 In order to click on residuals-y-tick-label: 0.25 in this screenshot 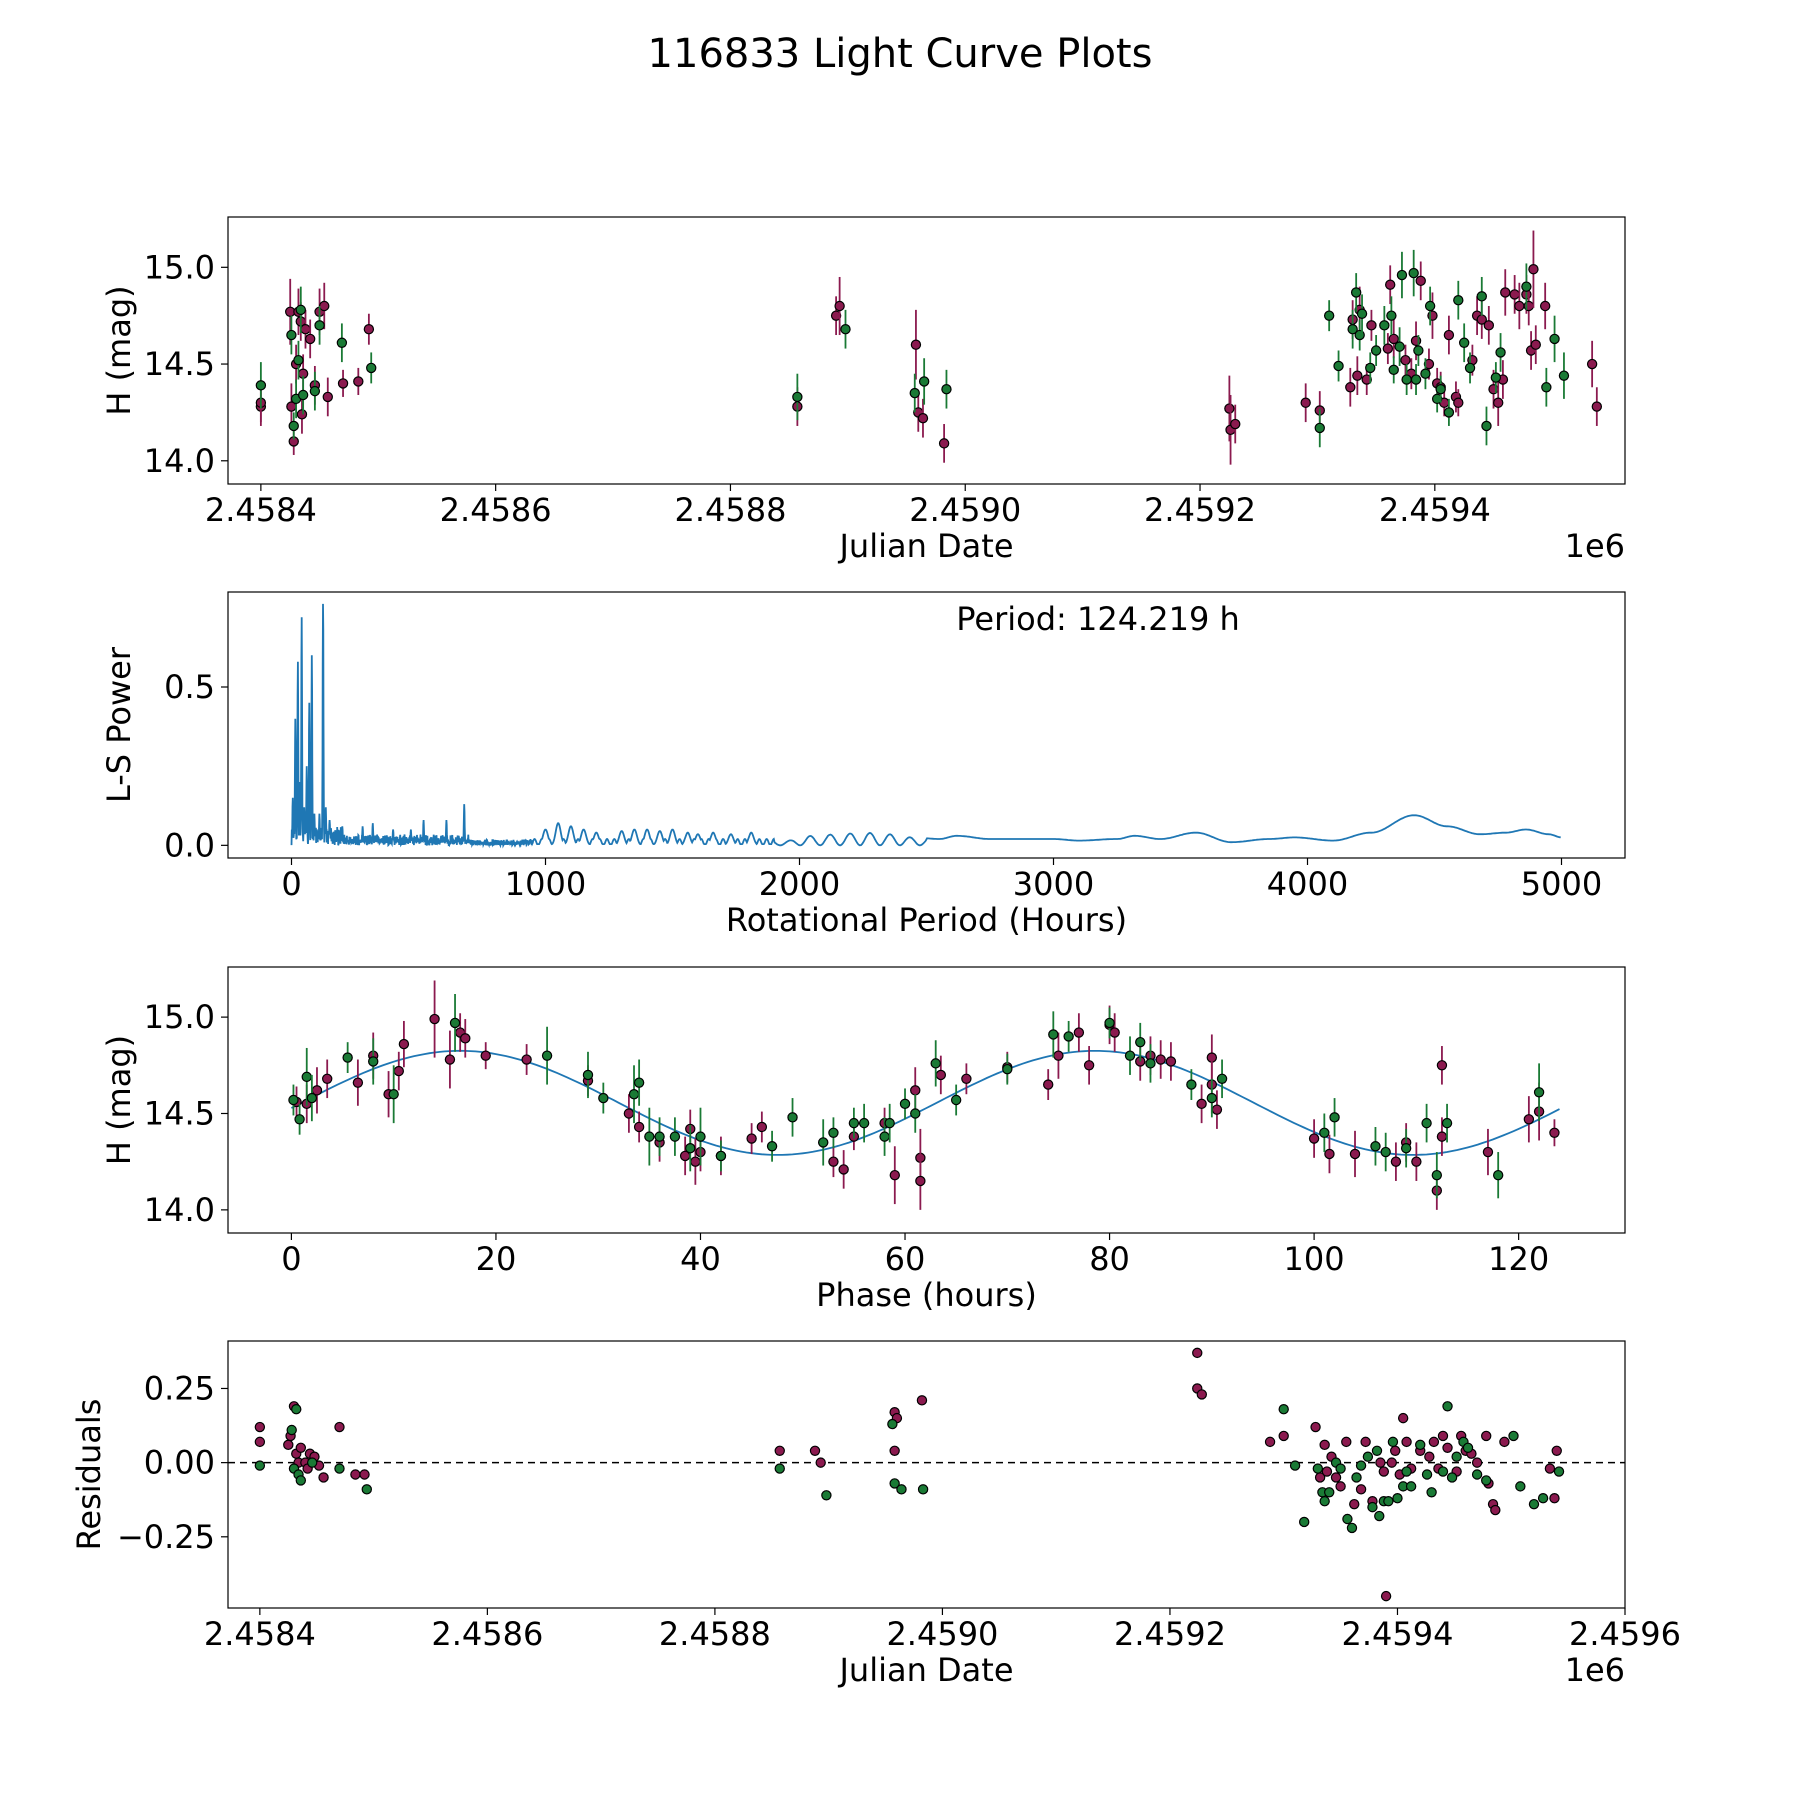, I will do `click(179, 1388)`.